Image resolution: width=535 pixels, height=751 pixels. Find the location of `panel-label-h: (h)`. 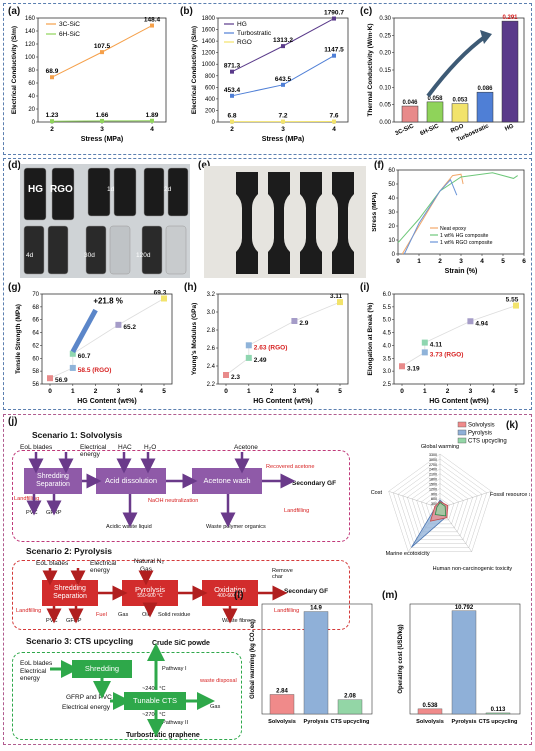

panel-label-h: (h) is located at coordinates (190, 287).